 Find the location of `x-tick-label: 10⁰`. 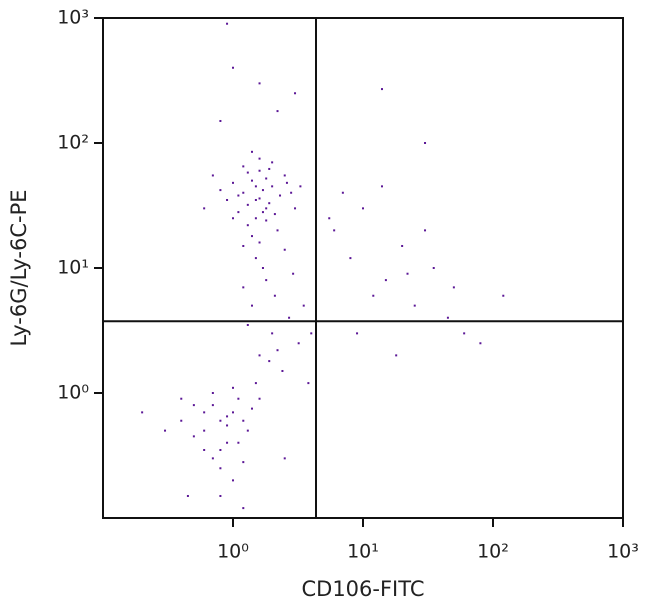

x-tick-label: 10⁰ is located at coordinates (233, 552).